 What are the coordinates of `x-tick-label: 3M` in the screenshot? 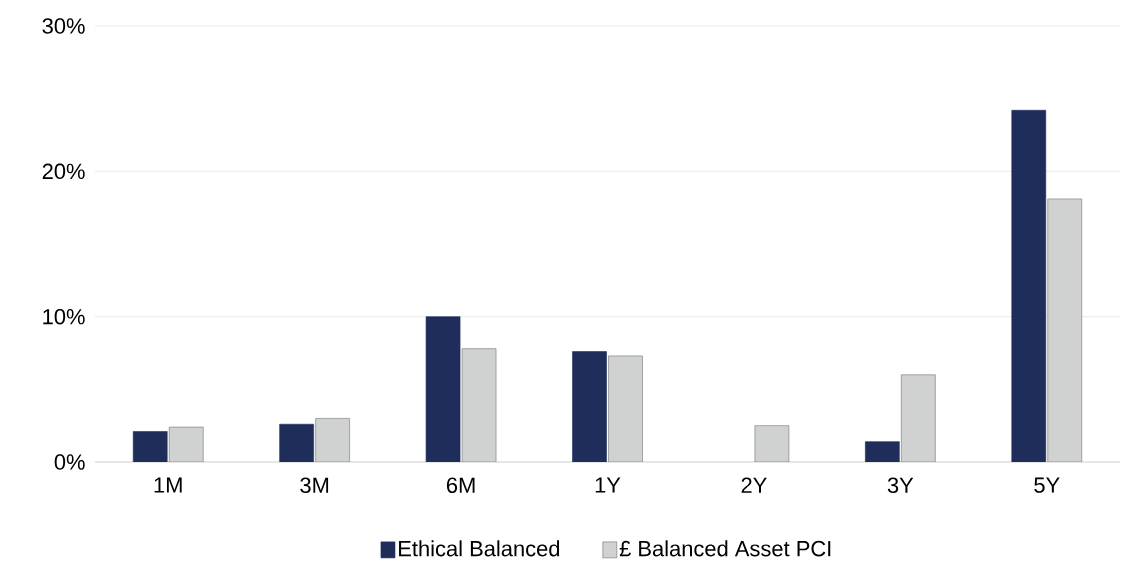 It's located at (314, 485).